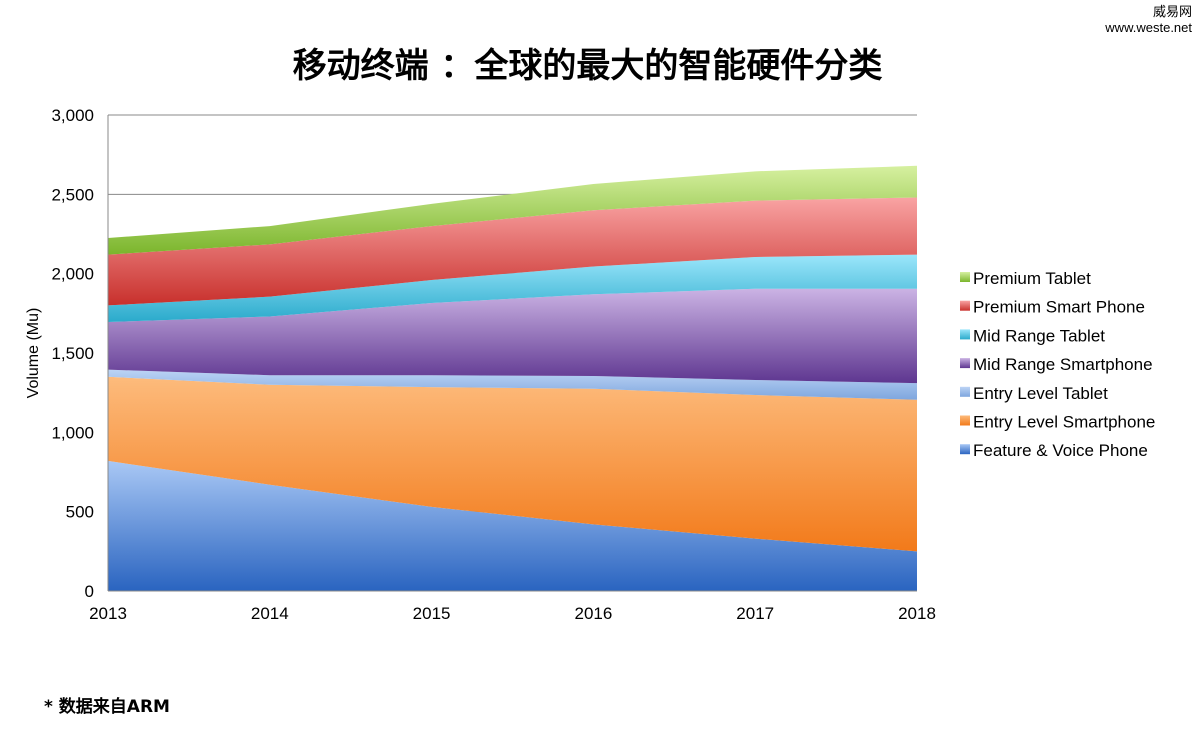  I want to click on y-tick-label: 2,500, so click(72, 194).